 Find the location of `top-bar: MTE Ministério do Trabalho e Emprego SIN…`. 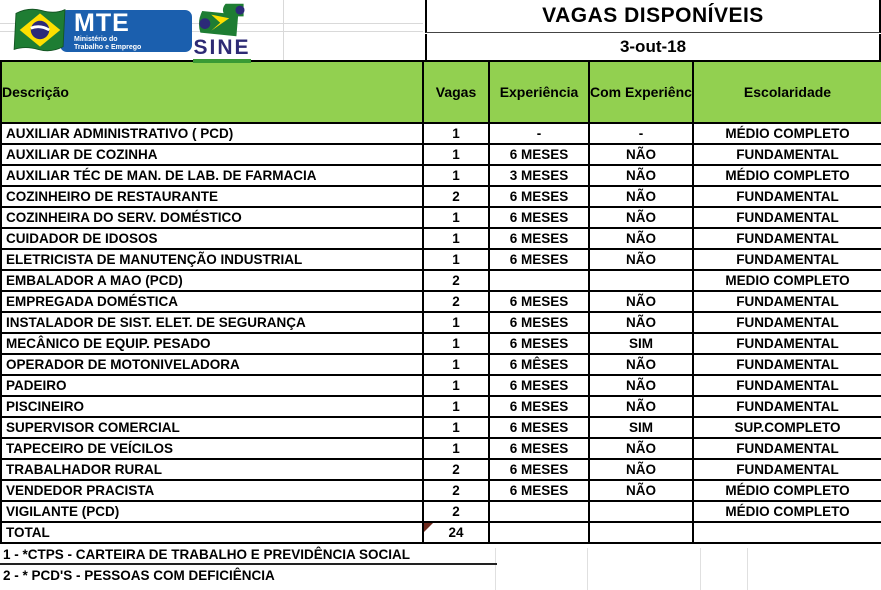

top-bar: MTE Ministério do Trabalho e Emprego SIN… is located at coordinates (440, 31).